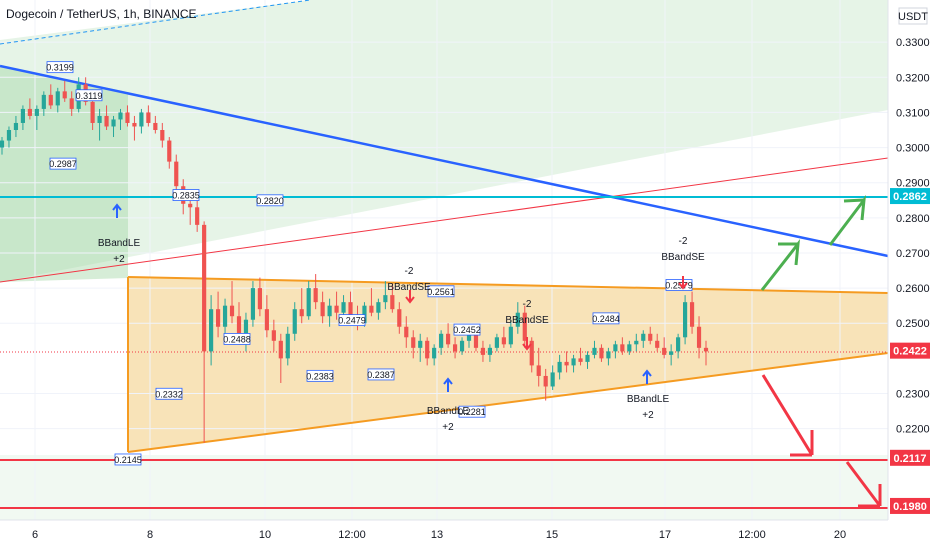 This screenshot has width=932, height=550. What do you see at coordinates (913, 184) in the screenshot?
I see `y-tick-label: 0.2900` at bounding box center [913, 184].